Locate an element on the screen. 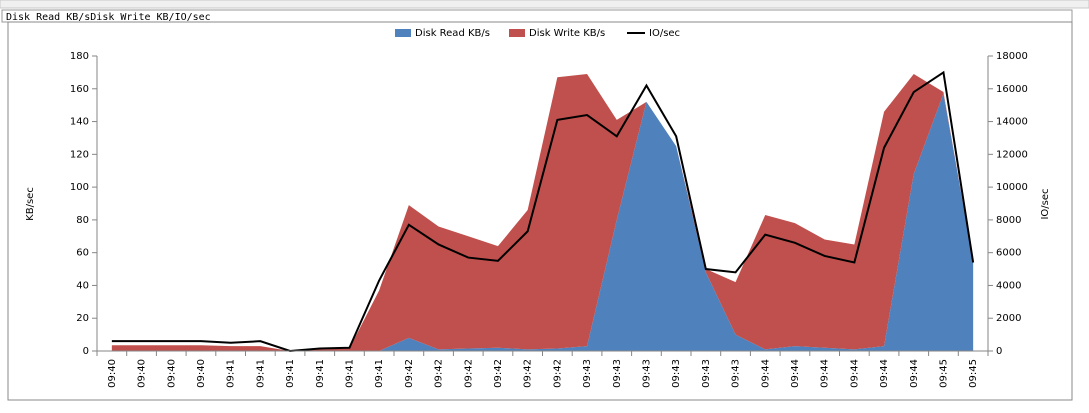 The image size is (1089, 413). y-tick-label: 160 is located at coordinates (79, 89).